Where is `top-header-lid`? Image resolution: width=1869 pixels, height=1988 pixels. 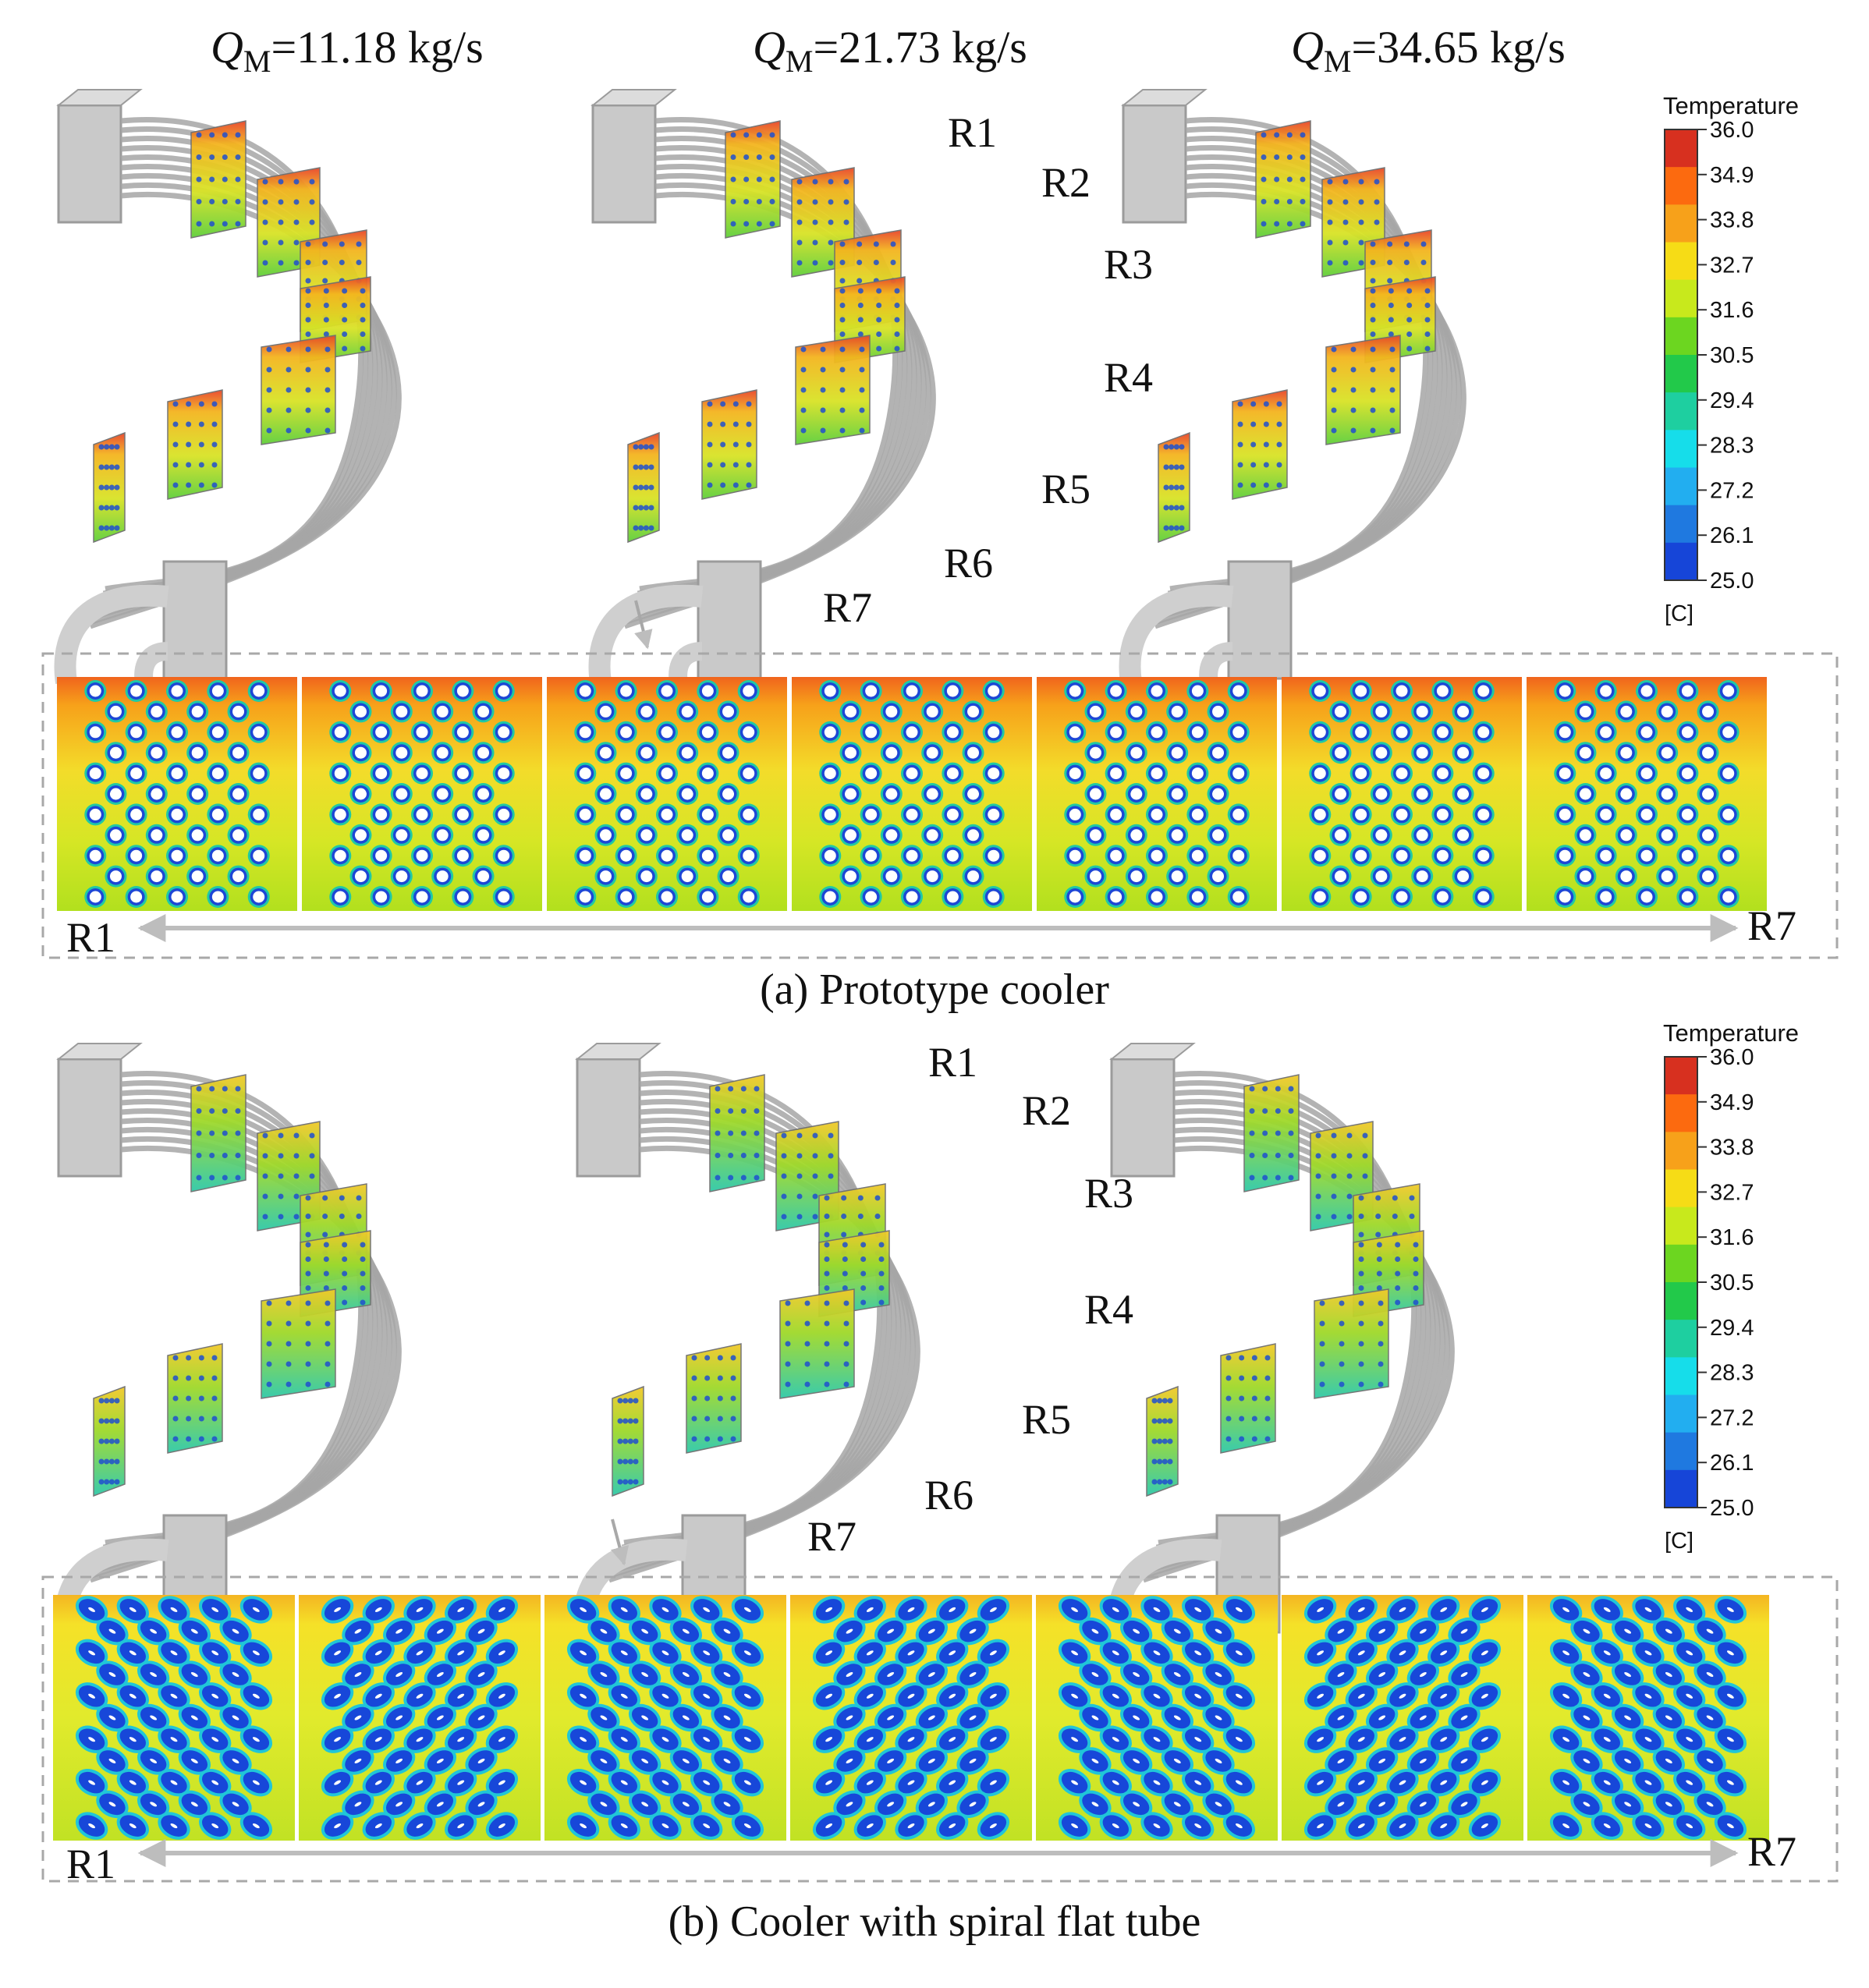
top-header-lid is located at coordinates (1164, 97).